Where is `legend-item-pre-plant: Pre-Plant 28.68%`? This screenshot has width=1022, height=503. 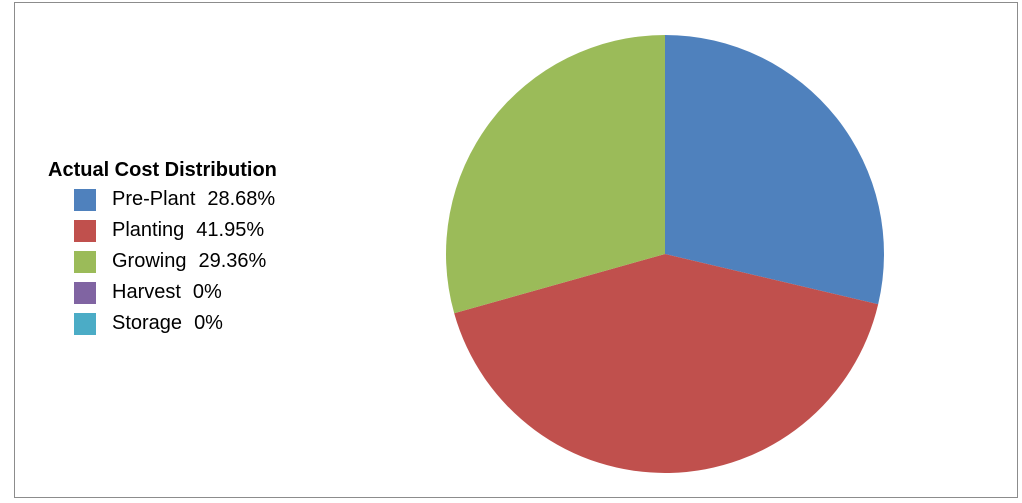
legend-item-pre-plant: Pre-Plant 28.68% is located at coordinates (231, 199).